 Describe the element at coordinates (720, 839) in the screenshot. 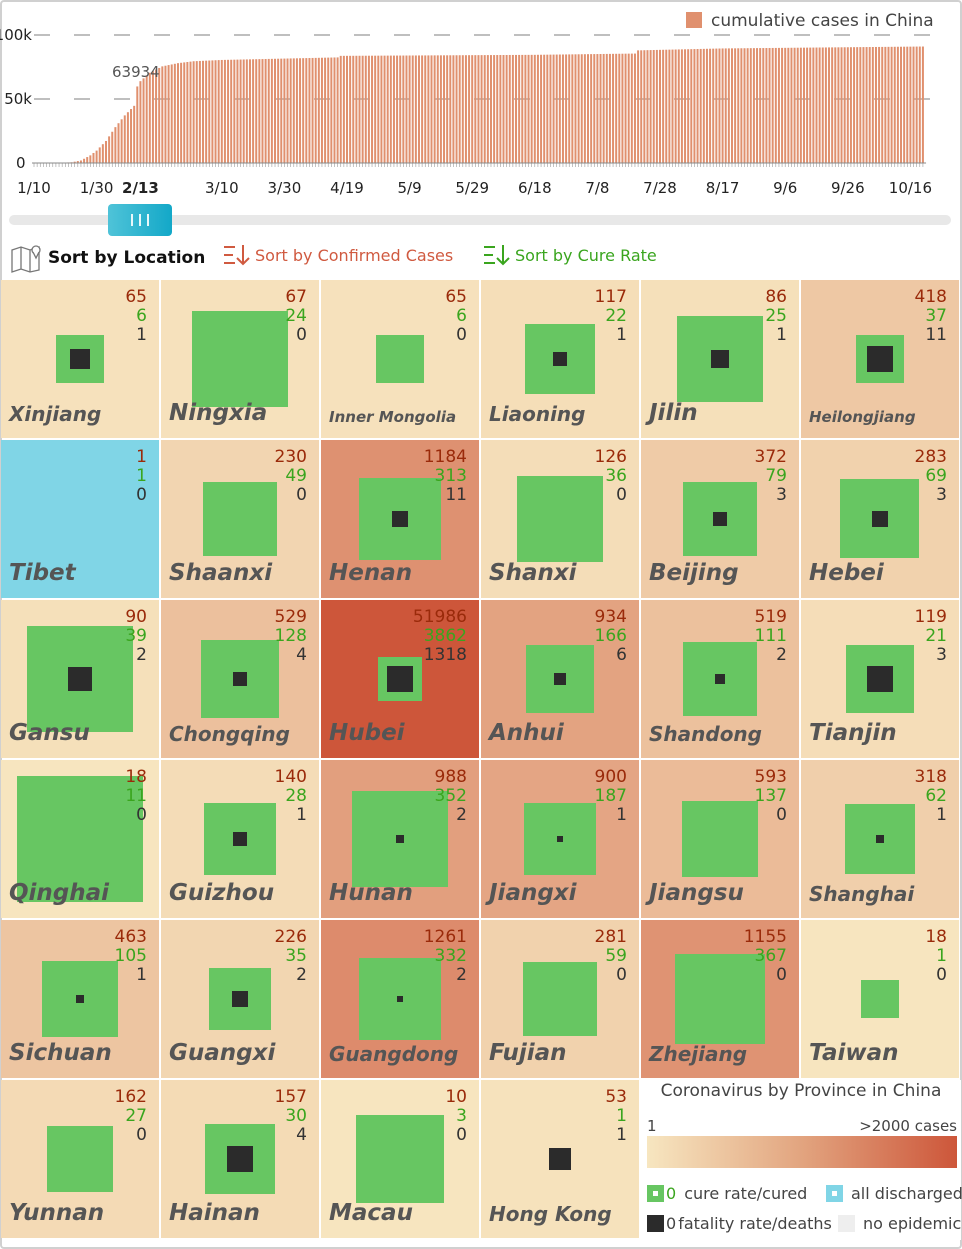

I see `province-cell: 593 137 0 Jiangsu` at that location.